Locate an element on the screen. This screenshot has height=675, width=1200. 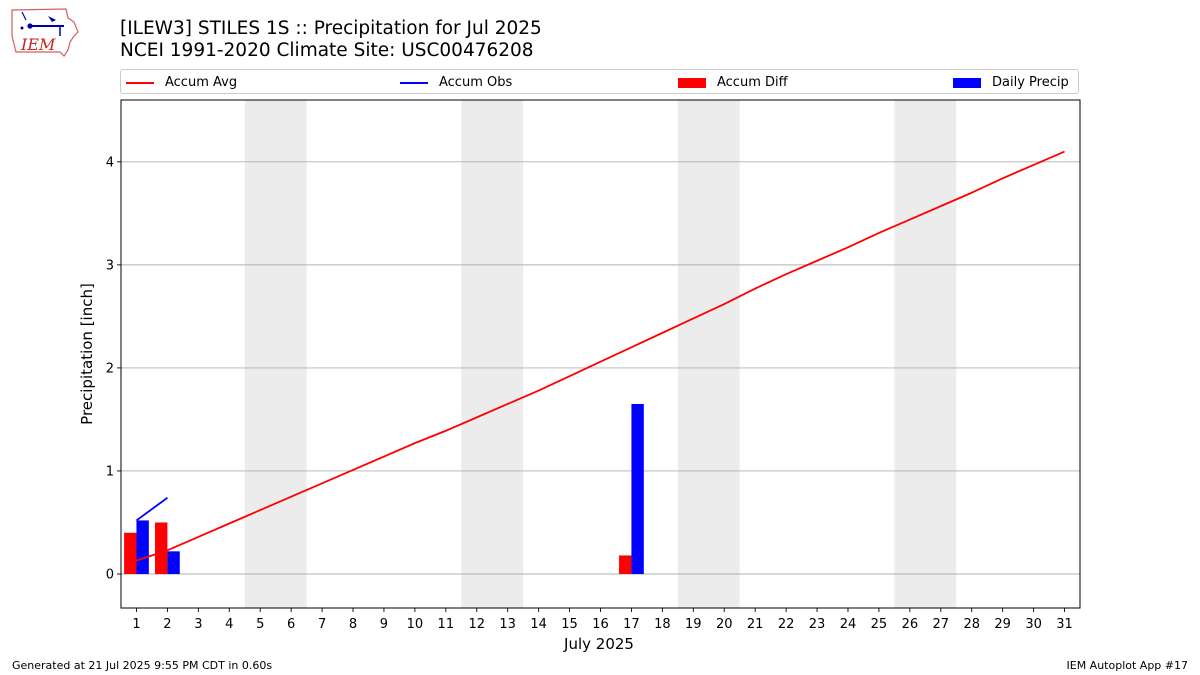
legend-label-daily-precip: Daily Precip is located at coordinates (1030, 82).